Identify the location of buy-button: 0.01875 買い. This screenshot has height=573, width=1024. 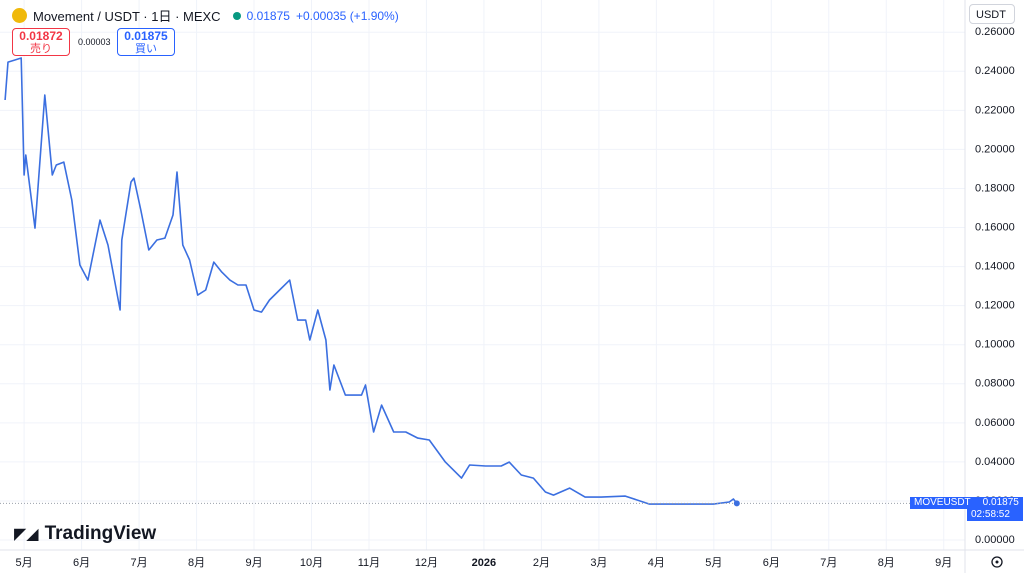
(146, 42).